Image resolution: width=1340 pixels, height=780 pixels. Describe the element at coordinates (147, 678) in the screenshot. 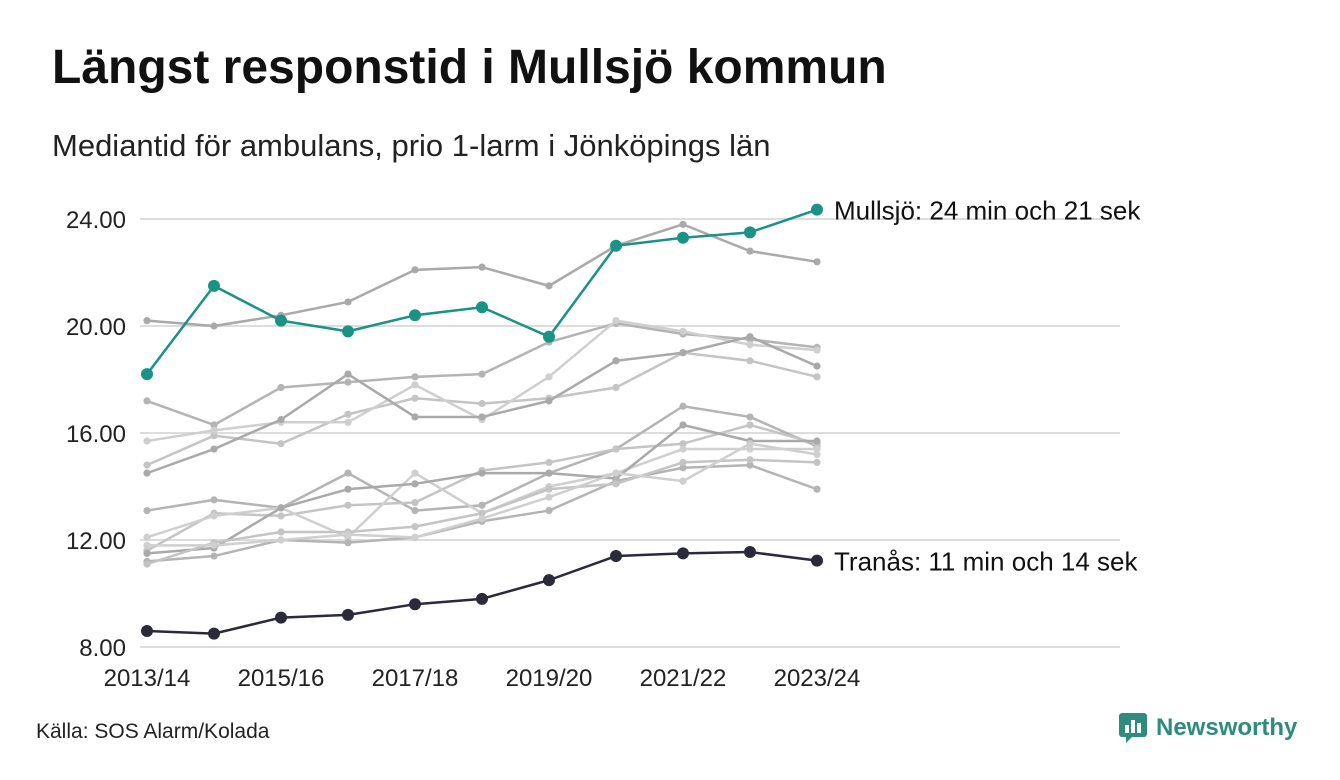

I see `x-tick-label: 2013/14` at that location.